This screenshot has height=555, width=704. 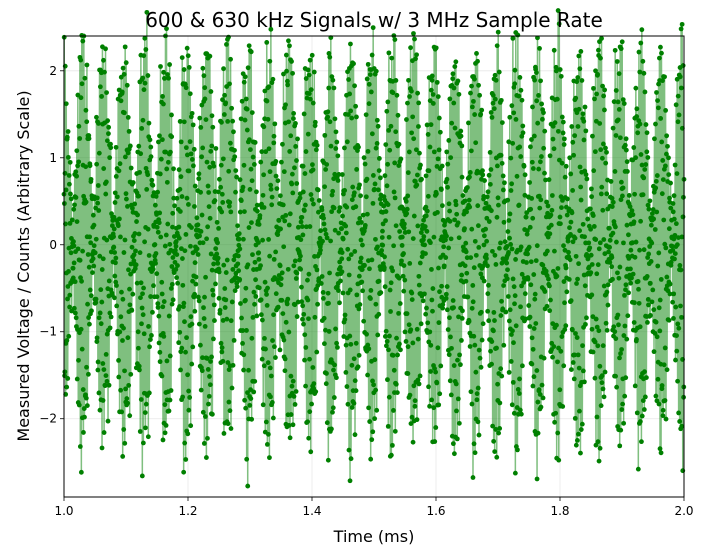 What do you see at coordinates (53, 245) in the screenshot?
I see `y-tick-label: 0` at bounding box center [53, 245].